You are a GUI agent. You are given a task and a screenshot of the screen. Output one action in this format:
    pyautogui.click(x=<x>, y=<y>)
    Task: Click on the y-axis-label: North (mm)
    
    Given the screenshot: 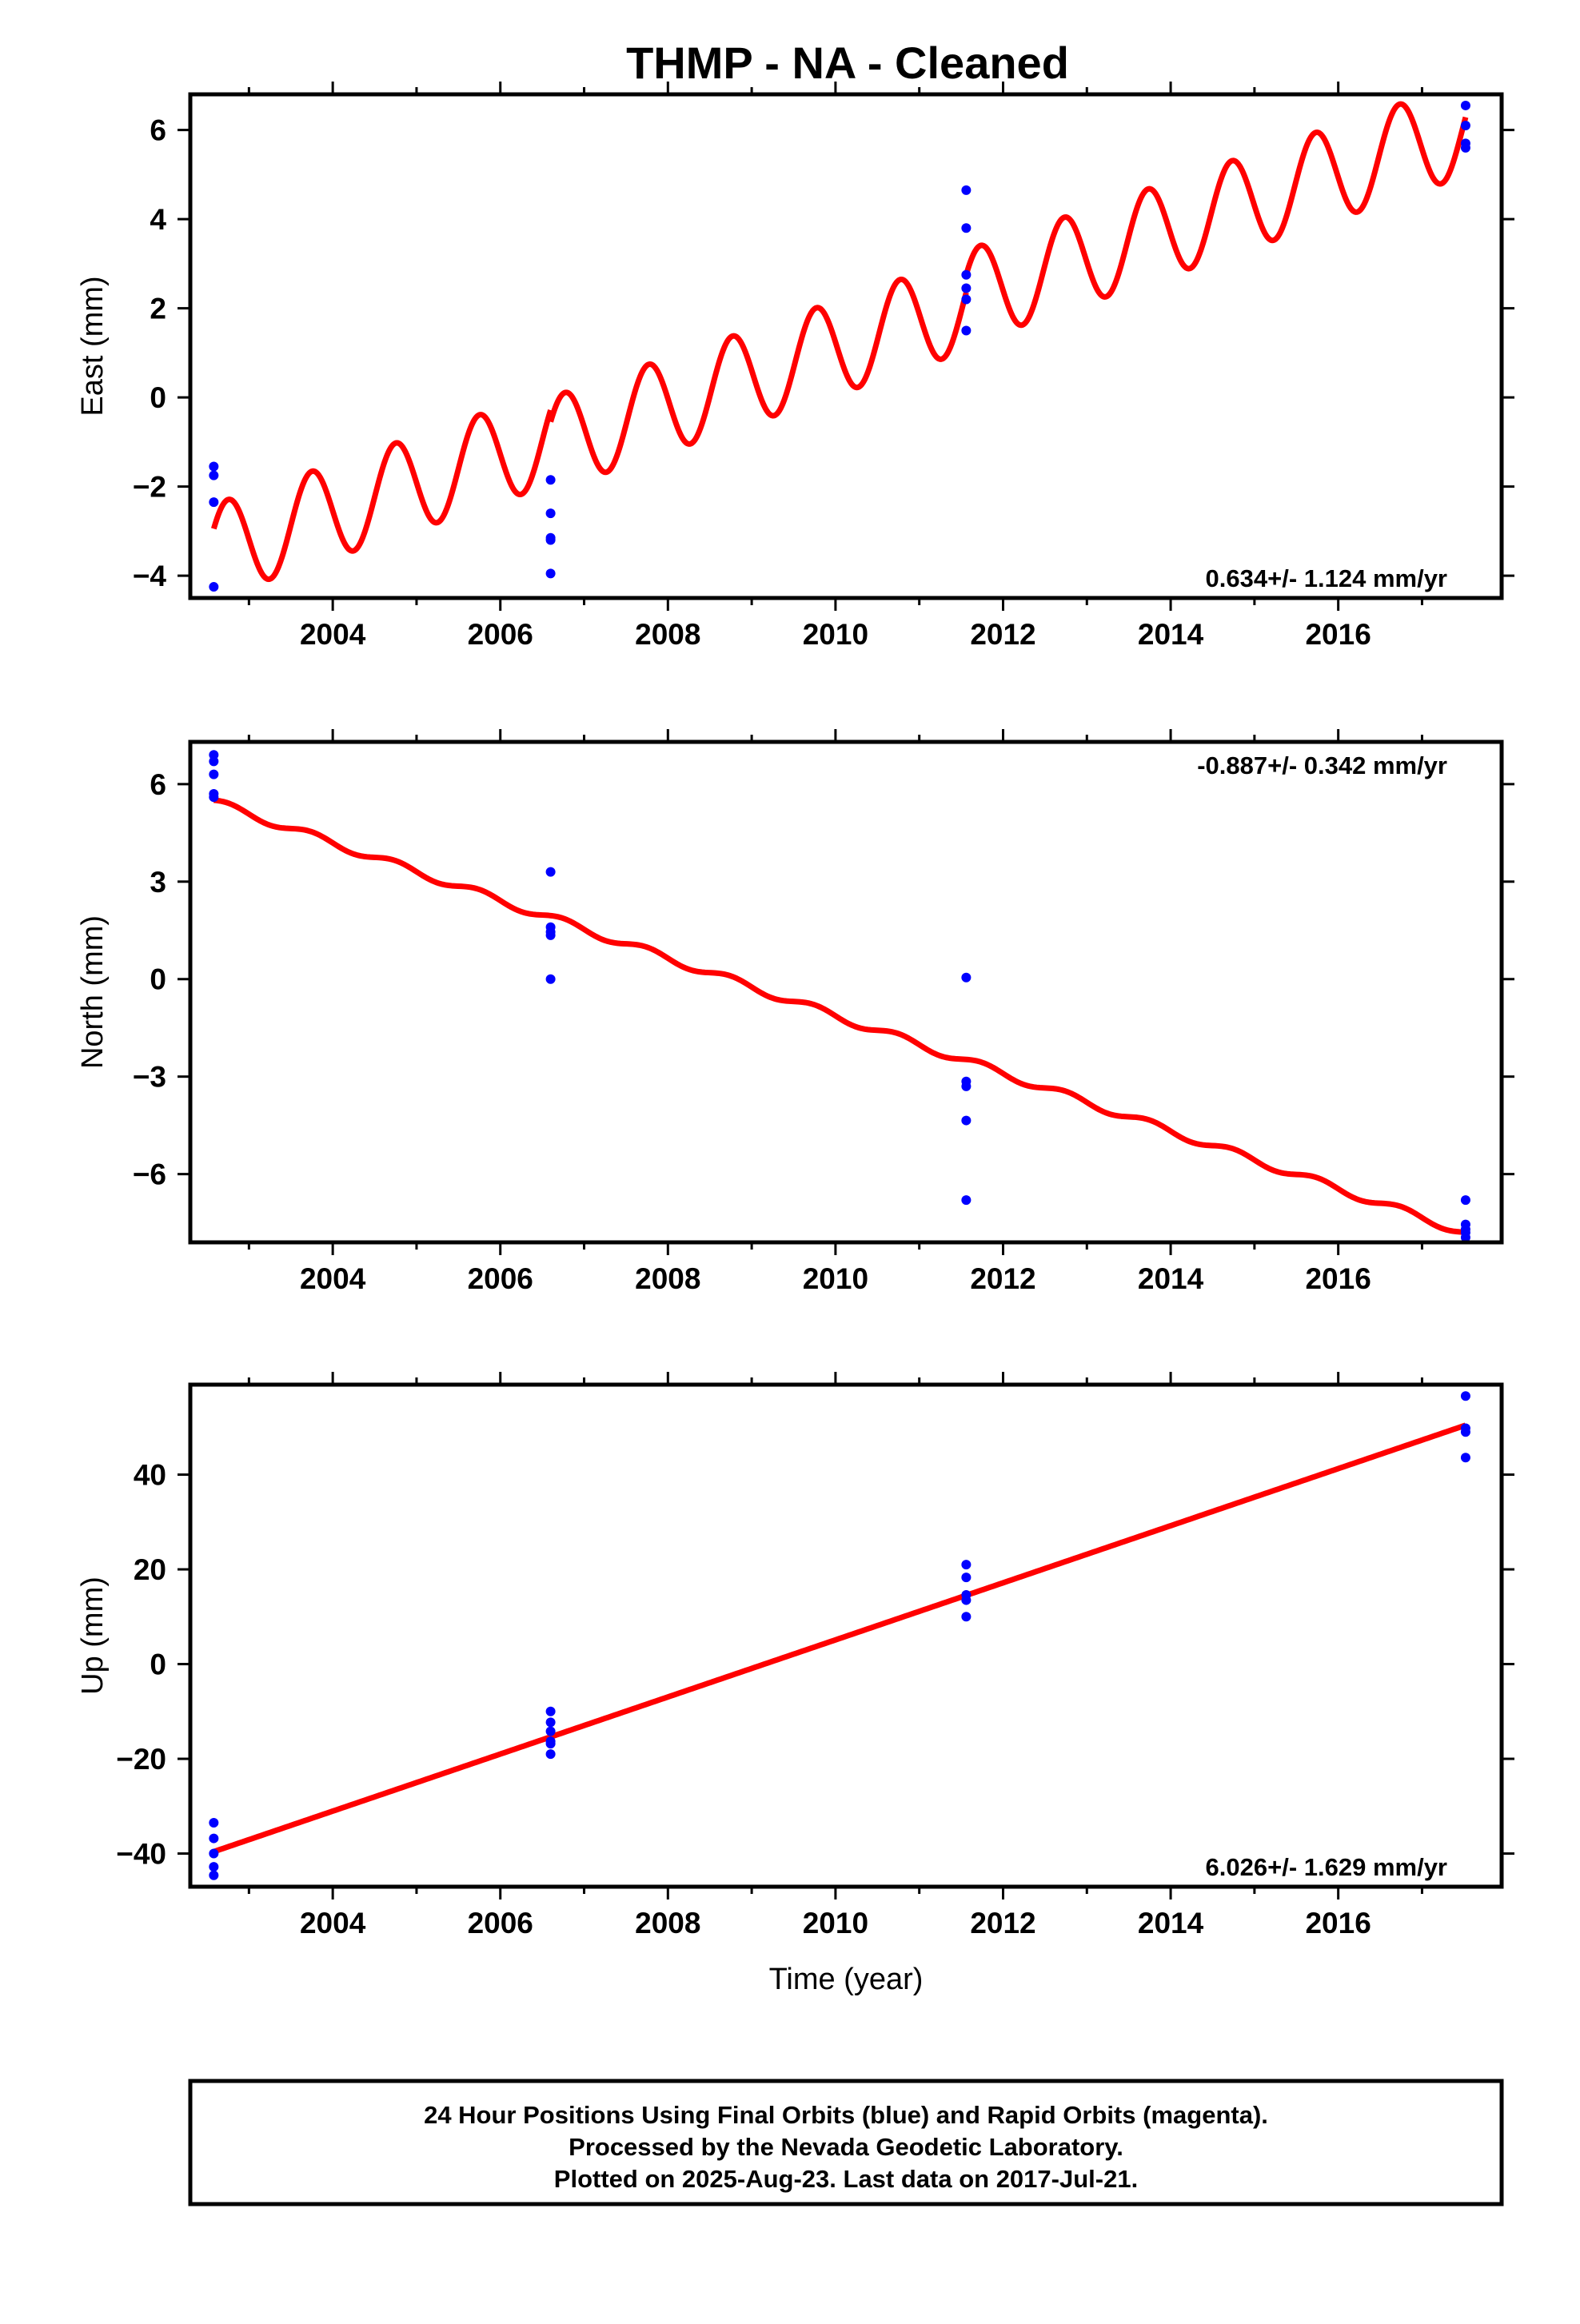 What is the action you would take?
    pyautogui.click(x=93, y=992)
    